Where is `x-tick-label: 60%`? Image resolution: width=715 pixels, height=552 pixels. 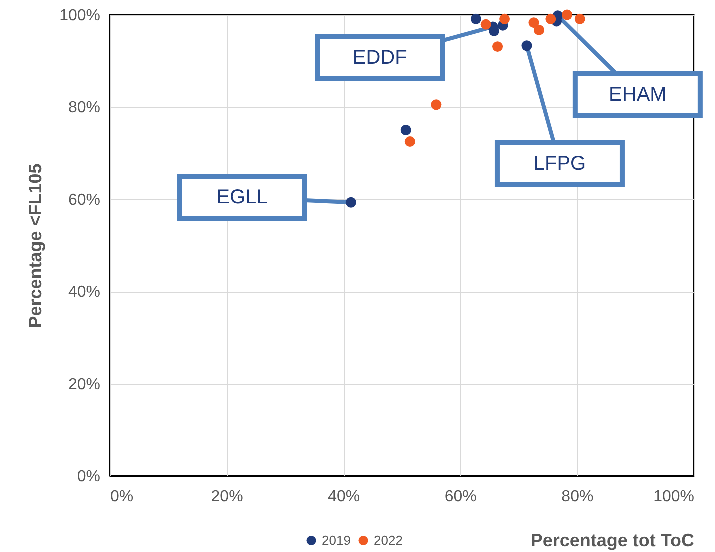 x-tick-label: 60% is located at coordinates (460, 497).